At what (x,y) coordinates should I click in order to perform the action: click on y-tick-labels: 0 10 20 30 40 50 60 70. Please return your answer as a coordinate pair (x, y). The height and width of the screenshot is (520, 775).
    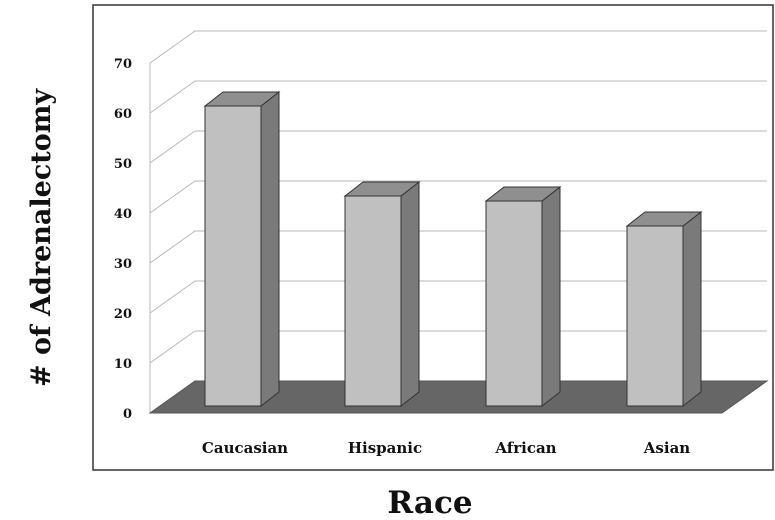
    Looking at the image, I should click on (123, 239).